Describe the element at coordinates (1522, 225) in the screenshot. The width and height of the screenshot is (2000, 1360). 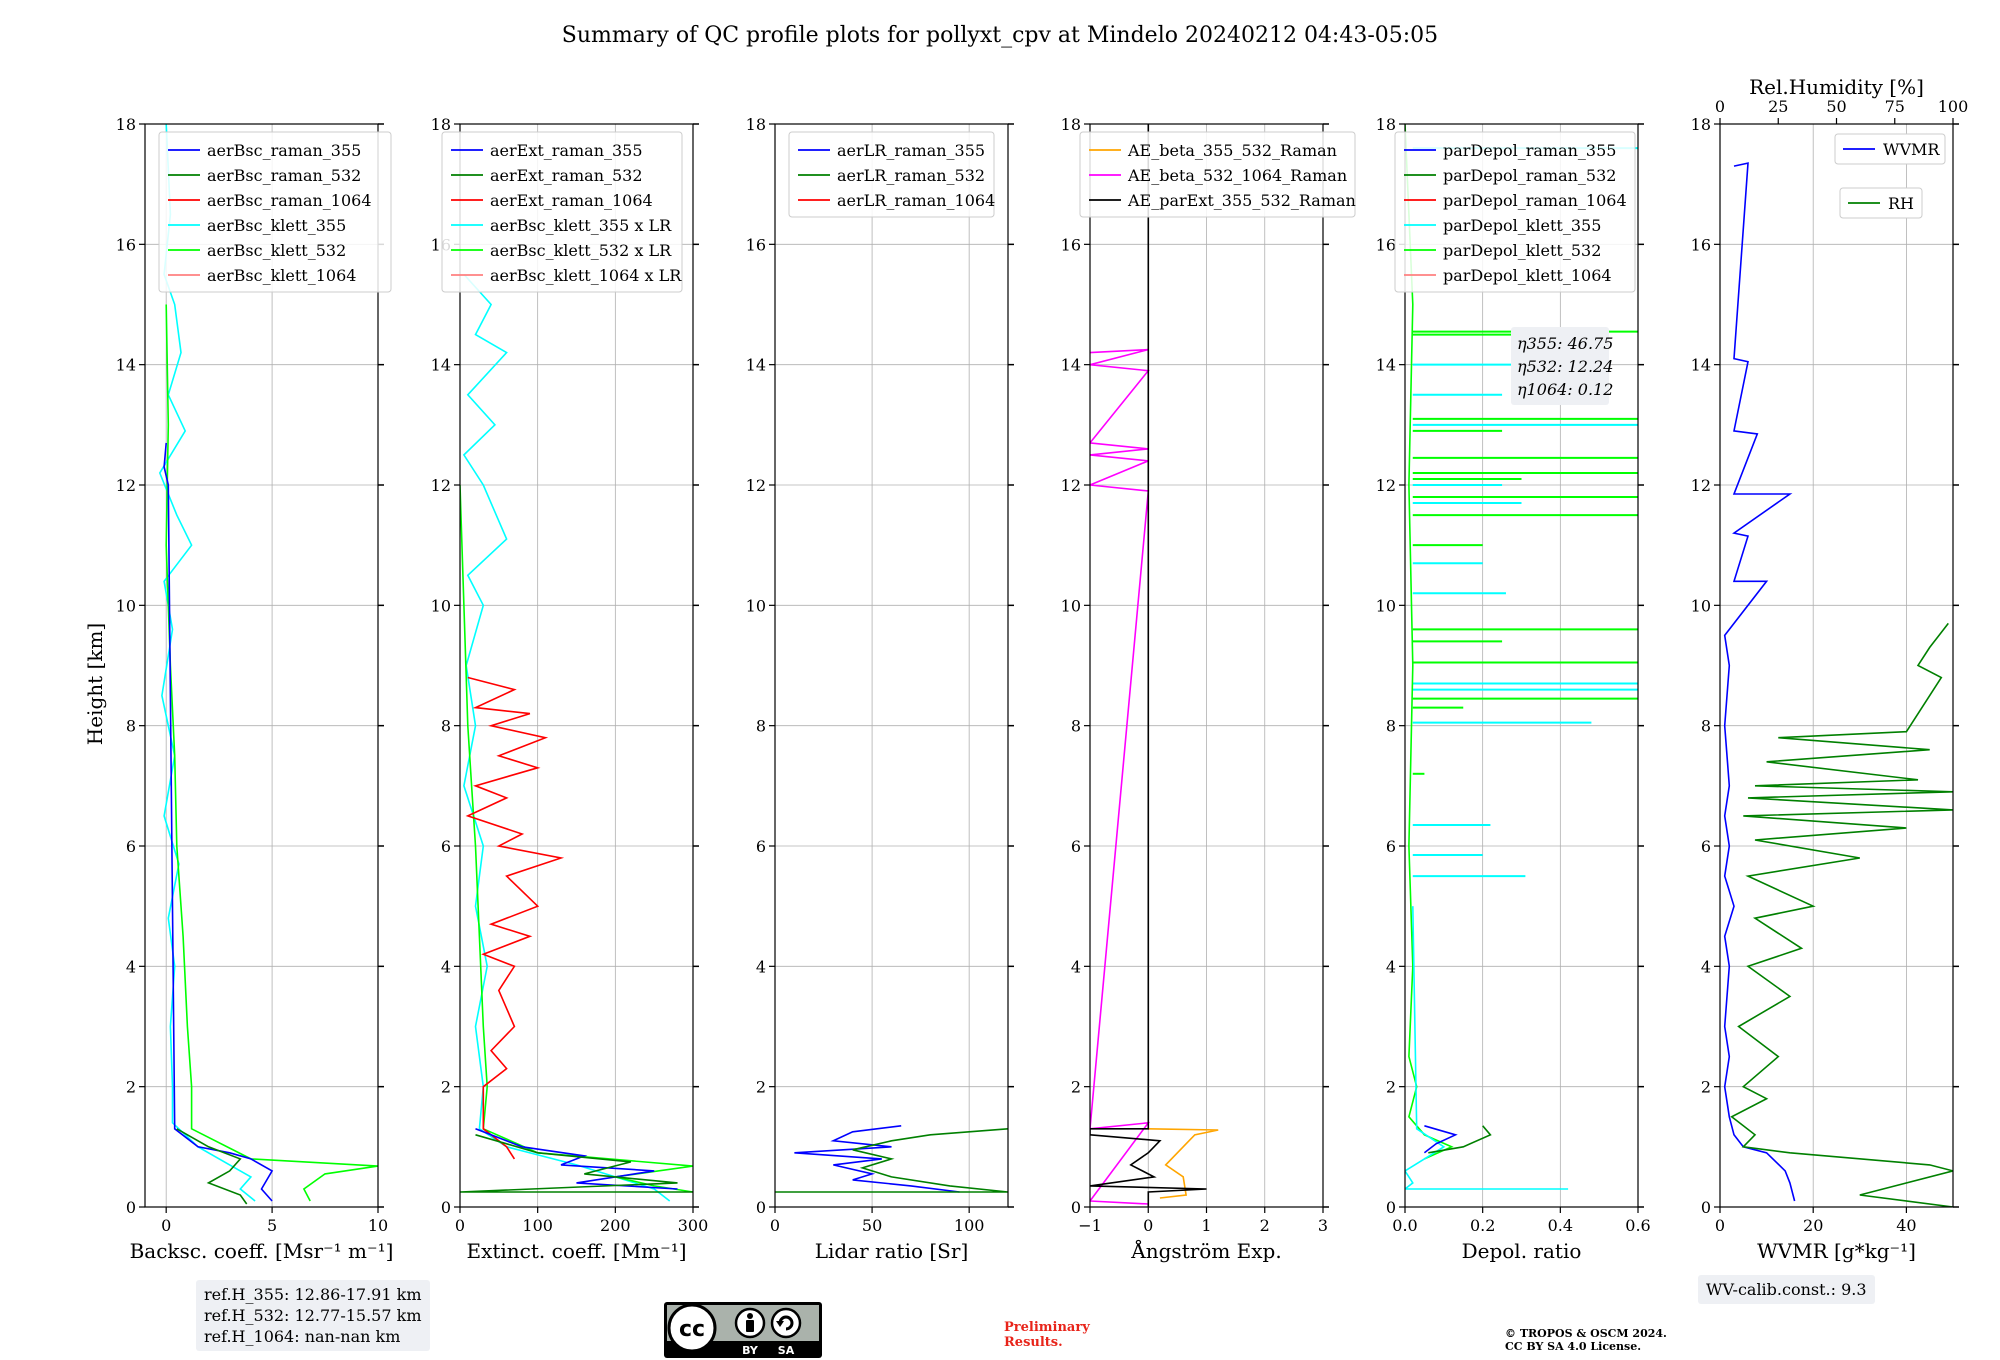
I see `legend-entry: parDepol_klett_355` at that location.